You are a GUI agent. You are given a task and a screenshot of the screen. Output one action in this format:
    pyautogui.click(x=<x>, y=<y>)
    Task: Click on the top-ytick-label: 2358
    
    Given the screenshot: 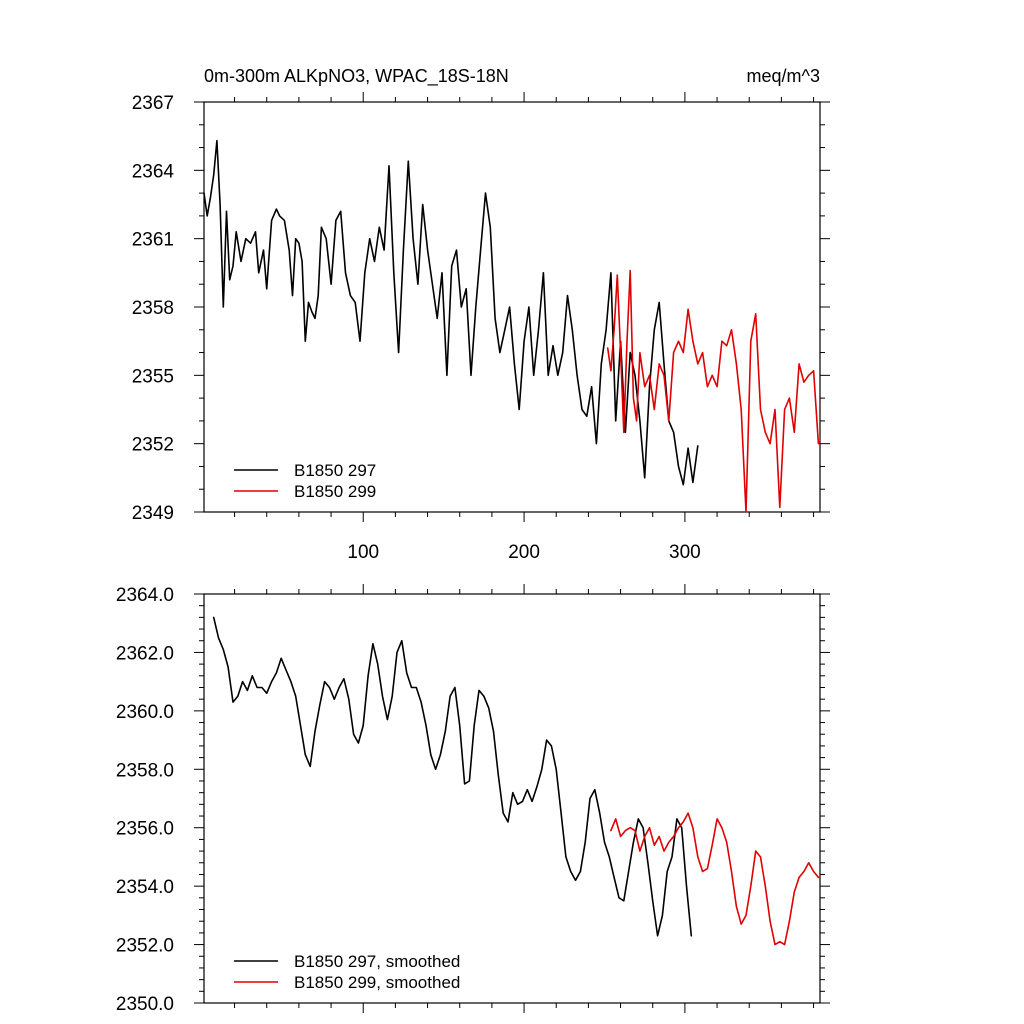 What is the action you would take?
    pyautogui.click(x=153, y=308)
    